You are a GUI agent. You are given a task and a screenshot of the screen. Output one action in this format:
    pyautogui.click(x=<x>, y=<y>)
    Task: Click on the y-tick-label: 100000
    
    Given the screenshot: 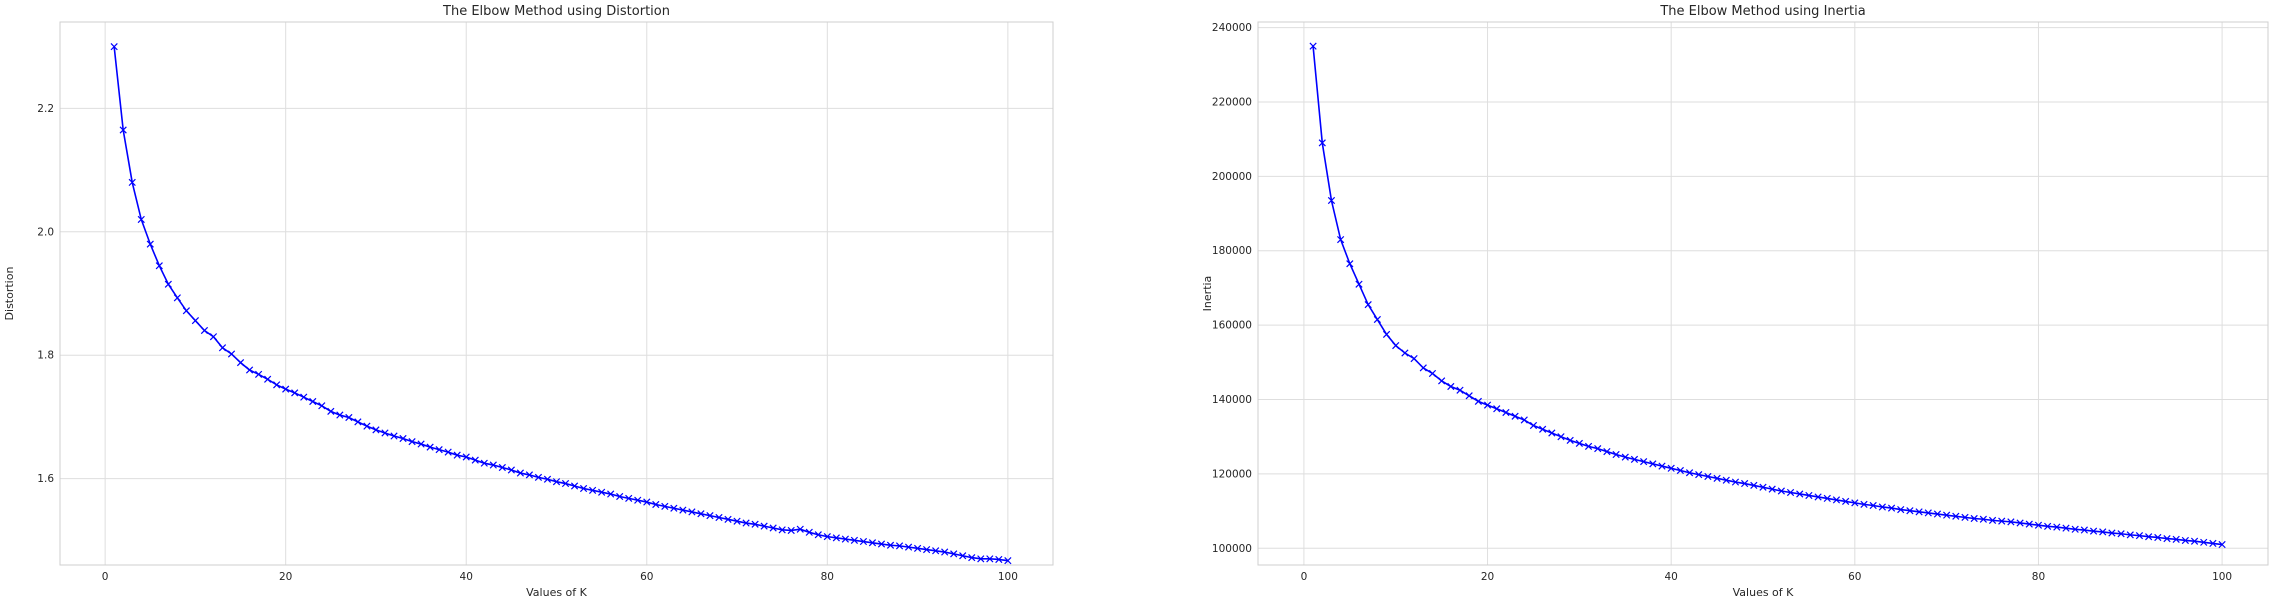 What is the action you would take?
    pyautogui.click(x=1232, y=549)
    